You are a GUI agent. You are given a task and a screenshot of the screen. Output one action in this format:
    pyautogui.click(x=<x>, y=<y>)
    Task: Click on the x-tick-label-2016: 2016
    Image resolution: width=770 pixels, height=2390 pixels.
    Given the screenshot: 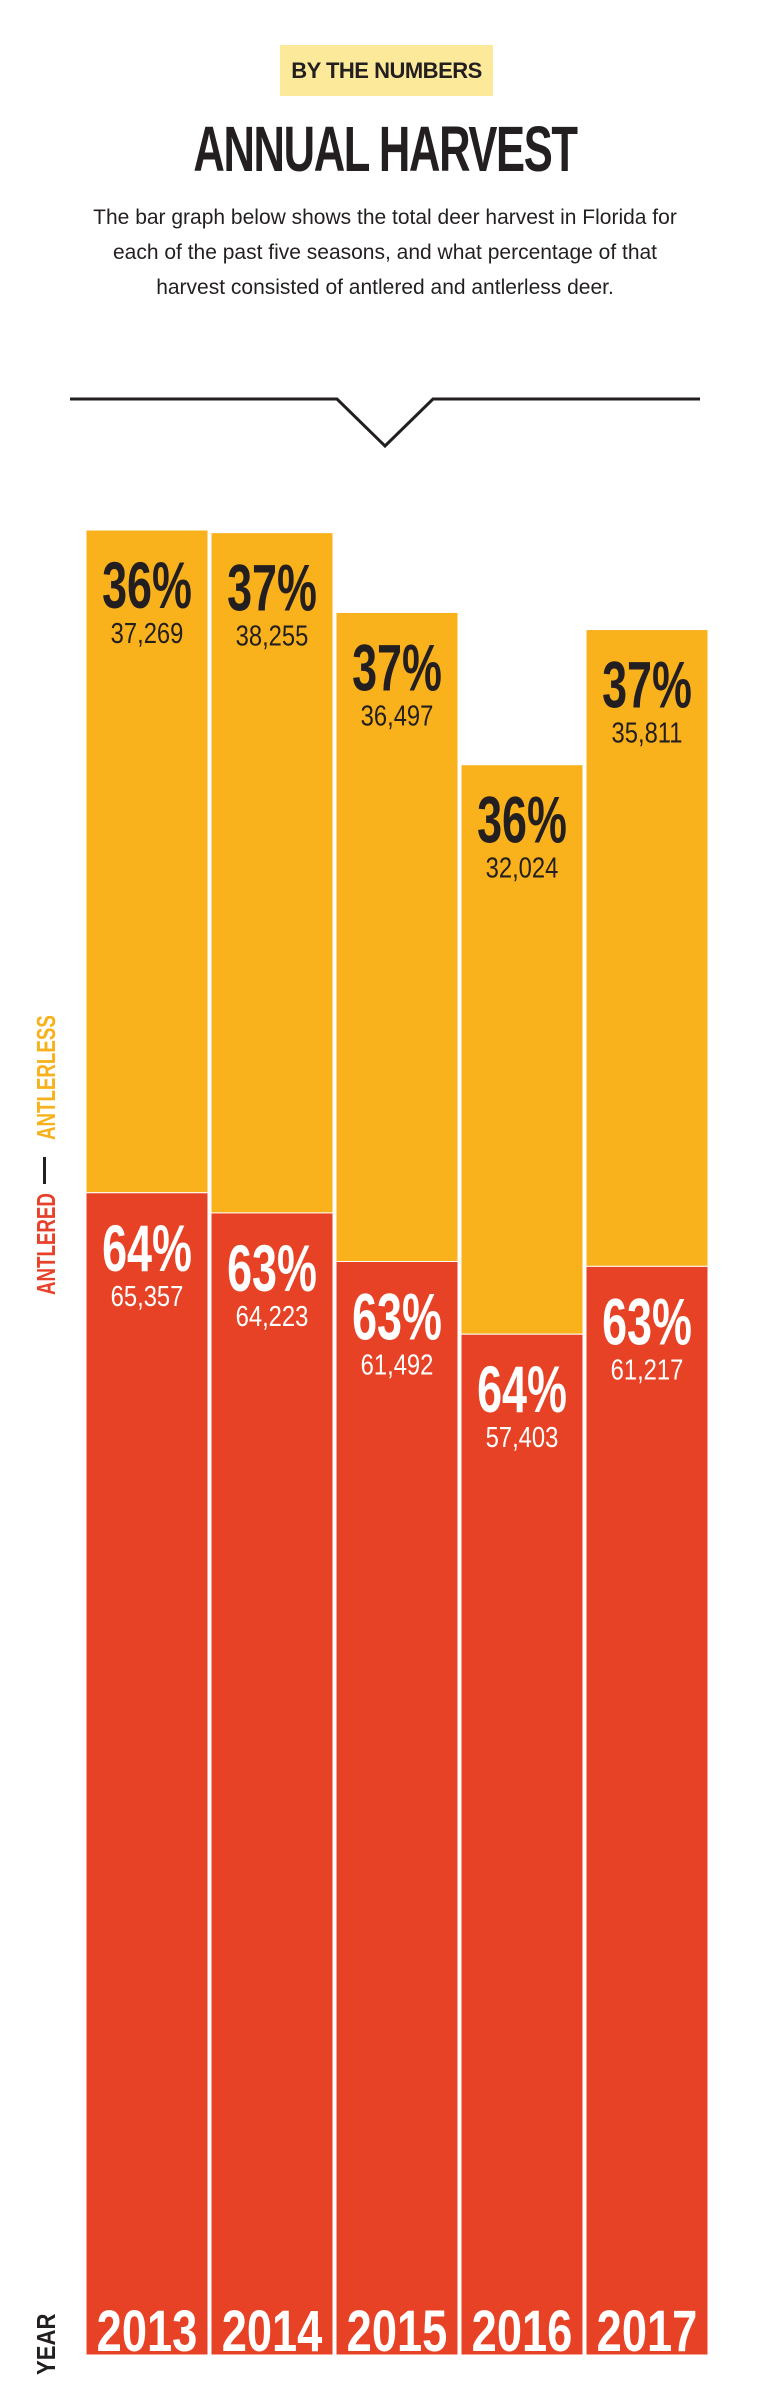 What is the action you would take?
    pyautogui.click(x=522, y=2332)
    